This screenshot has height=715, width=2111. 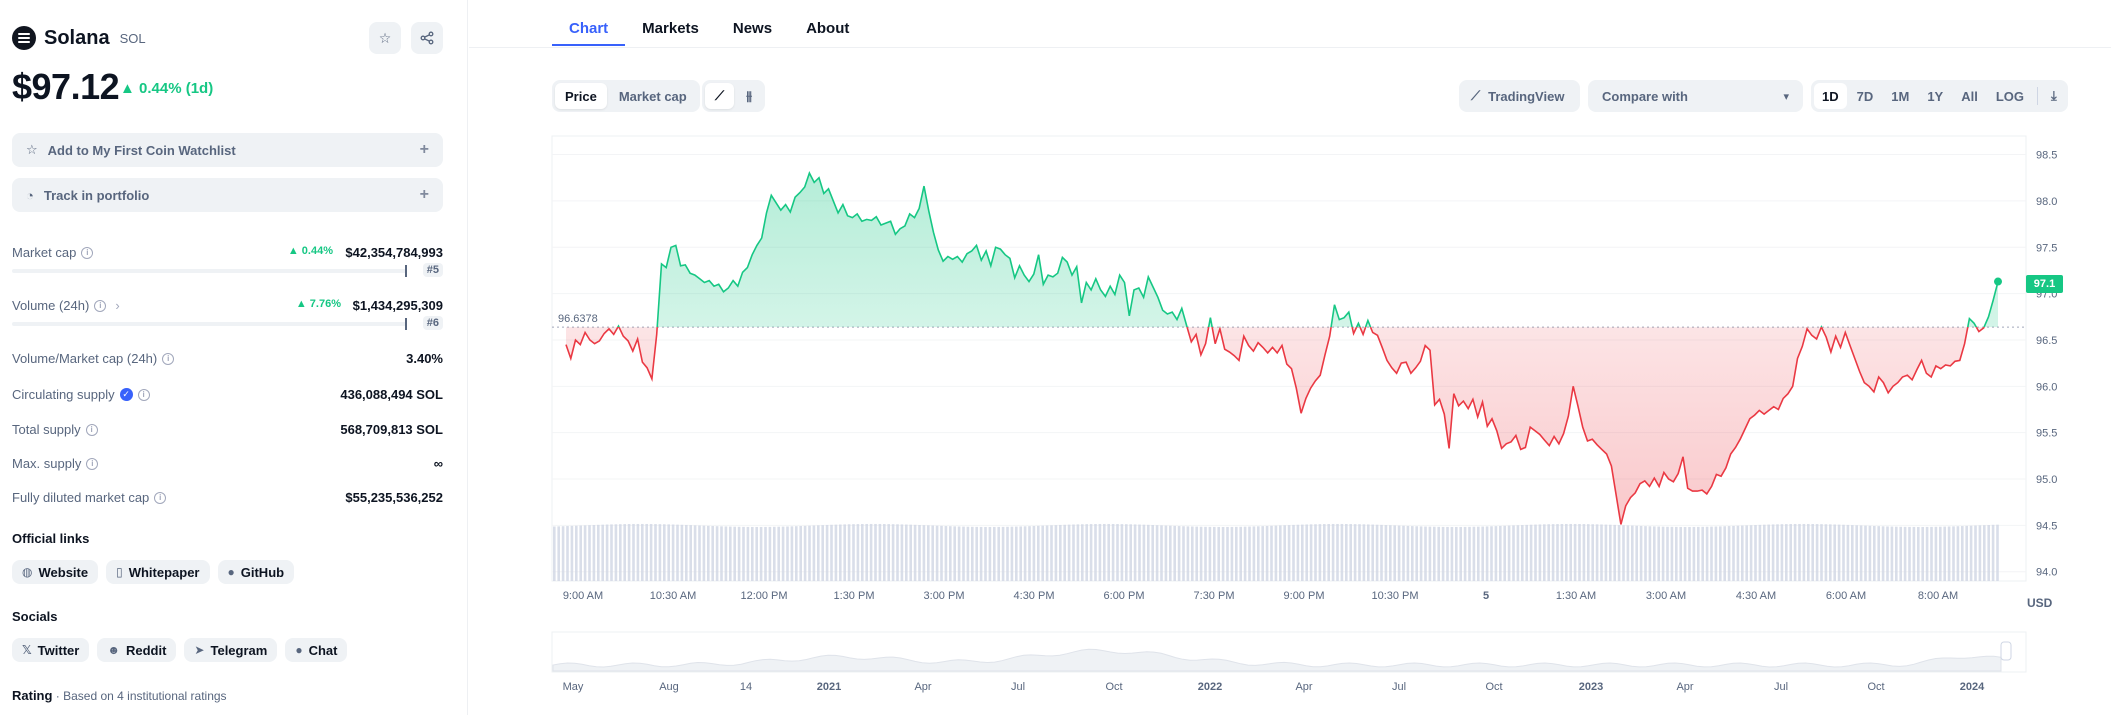 What do you see at coordinates (1307, 249) in the screenshot?
I see `price-line-up` at bounding box center [1307, 249].